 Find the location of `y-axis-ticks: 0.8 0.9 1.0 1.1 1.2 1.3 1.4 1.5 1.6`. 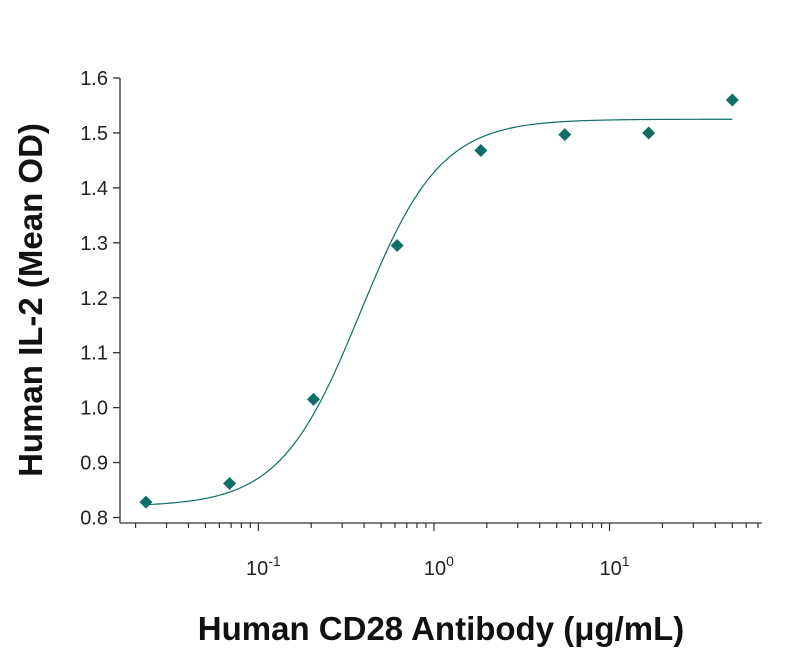

y-axis-ticks: 0.8 0.9 1.0 1.1 1.2 1.3 1.4 1.5 1.6 is located at coordinates (100, 299).